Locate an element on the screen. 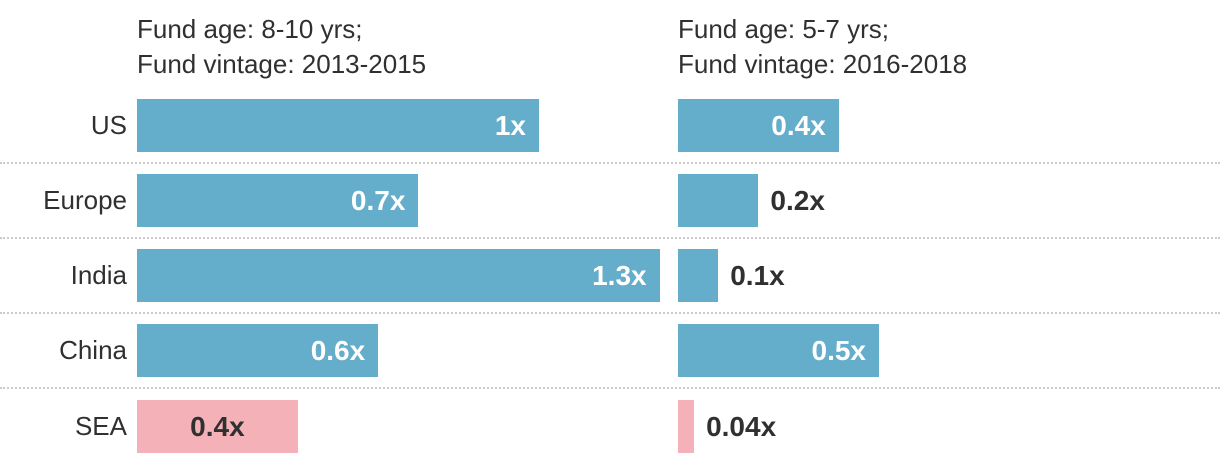 This screenshot has width=1220, height=464. bar-sea-series-1: 0.4x is located at coordinates (217, 426).